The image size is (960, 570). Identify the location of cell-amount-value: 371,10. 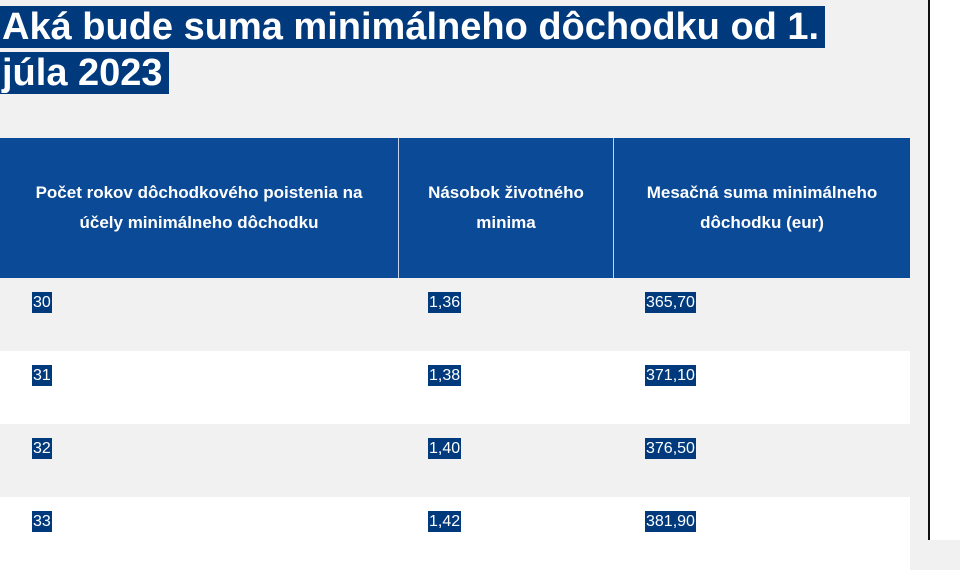
(670, 375).